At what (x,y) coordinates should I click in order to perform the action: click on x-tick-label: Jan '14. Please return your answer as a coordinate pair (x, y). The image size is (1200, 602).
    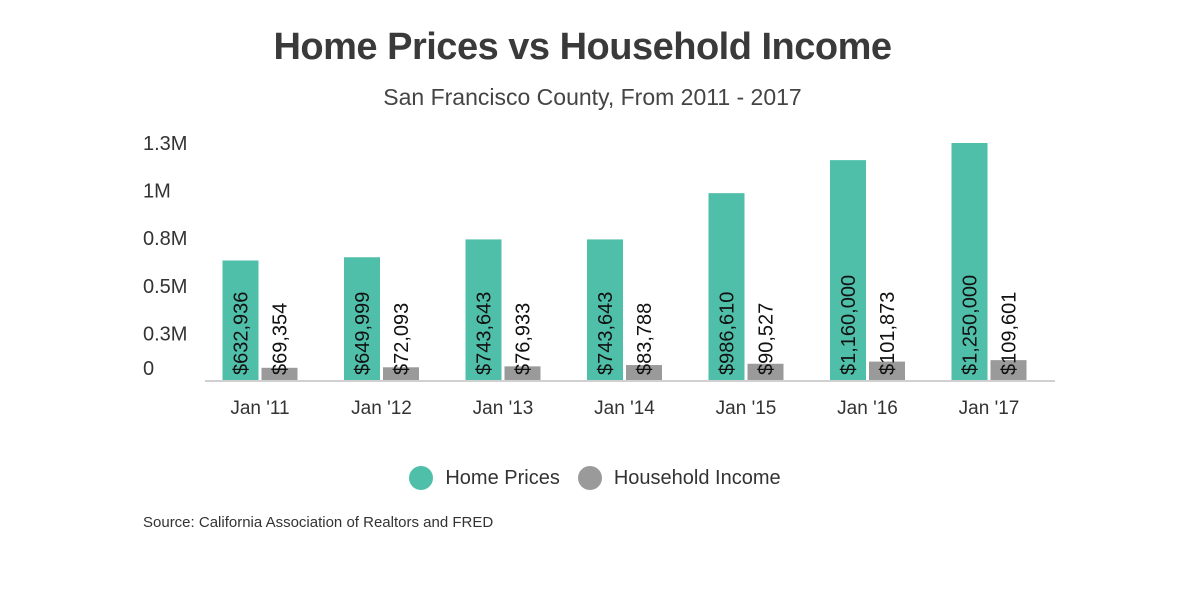
    Looking at the image, I should click on (624, 408).